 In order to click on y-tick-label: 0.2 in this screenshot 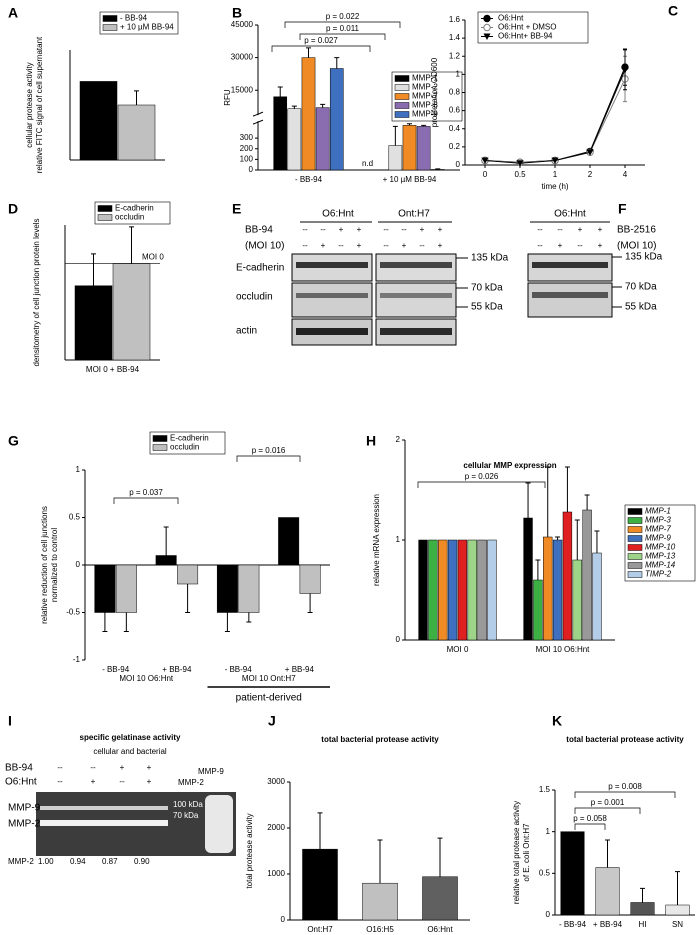, I will do `click(455, 146)`.